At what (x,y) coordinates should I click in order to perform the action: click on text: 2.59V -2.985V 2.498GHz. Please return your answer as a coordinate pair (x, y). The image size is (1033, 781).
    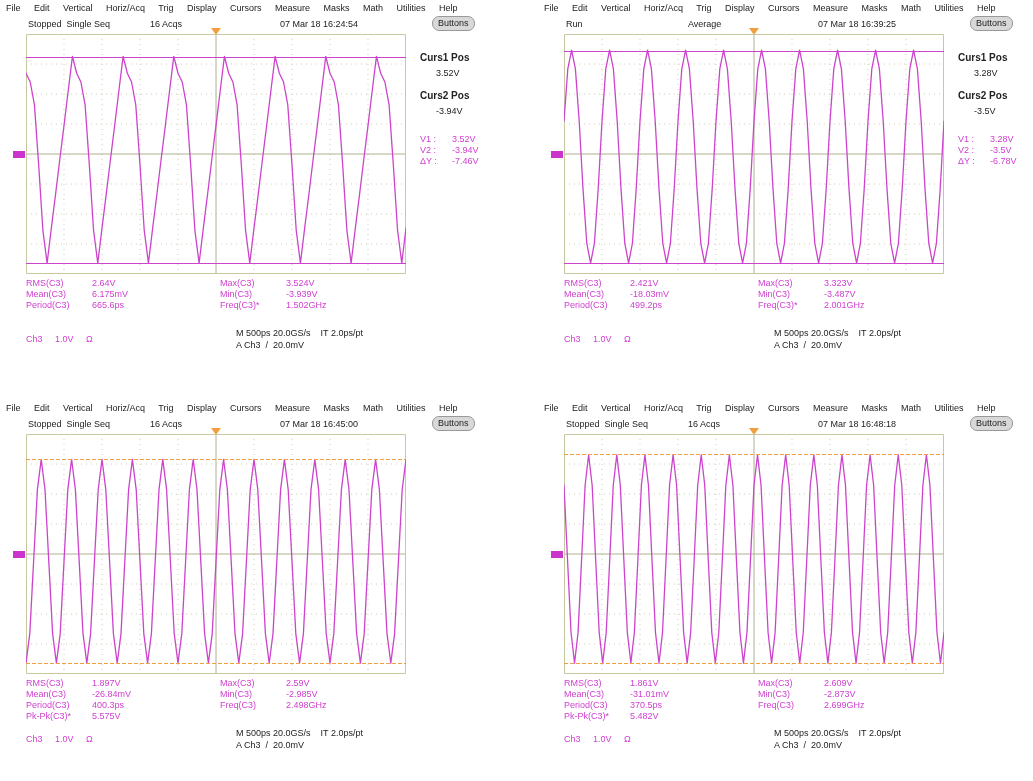
    Looking at the image, I should click on (306, 694).